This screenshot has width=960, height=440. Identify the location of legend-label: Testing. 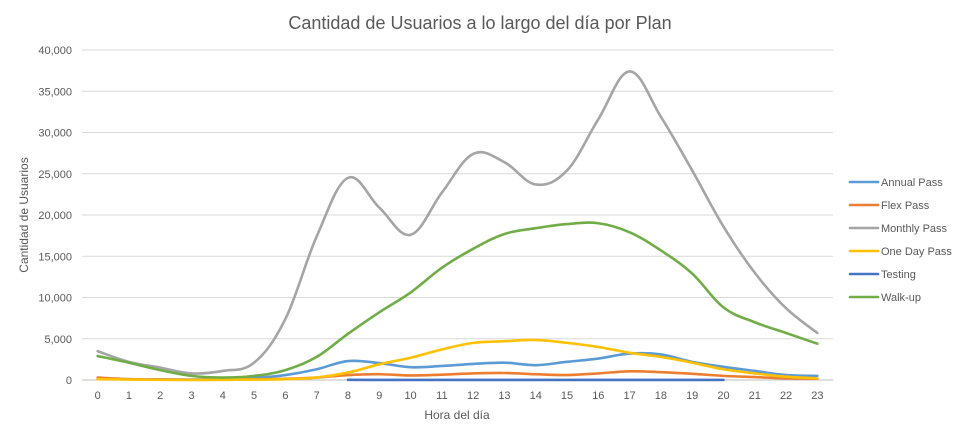
(898, 275).